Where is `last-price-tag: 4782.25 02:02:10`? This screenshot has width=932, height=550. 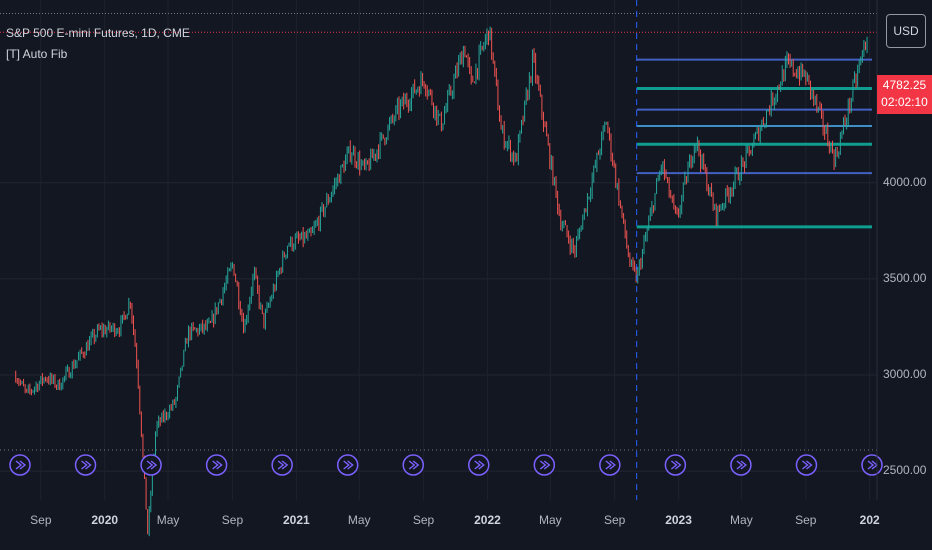
last-price-tag: 4782.25 02:02:10 is located at coordinates (904, 94).